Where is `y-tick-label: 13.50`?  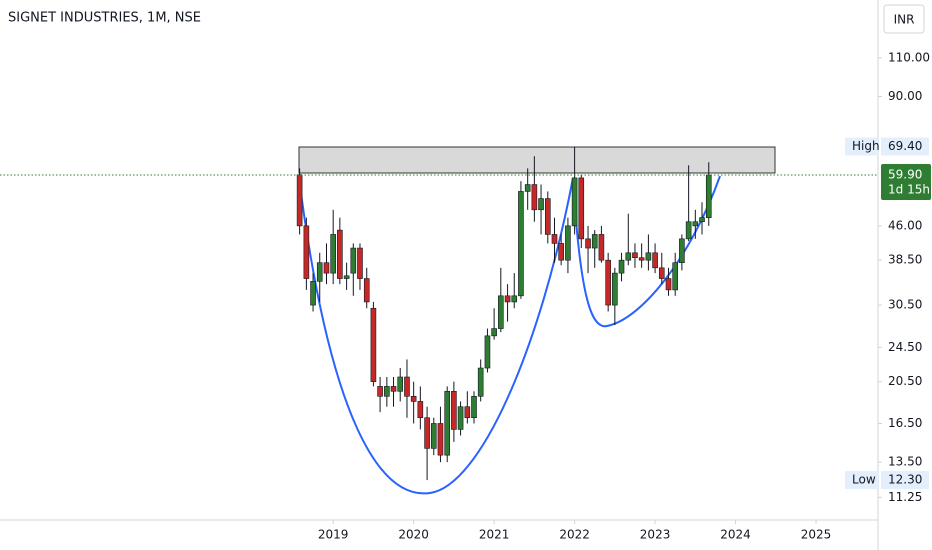
y-tick-label: 13.50 is located at coordinates (905, 462).